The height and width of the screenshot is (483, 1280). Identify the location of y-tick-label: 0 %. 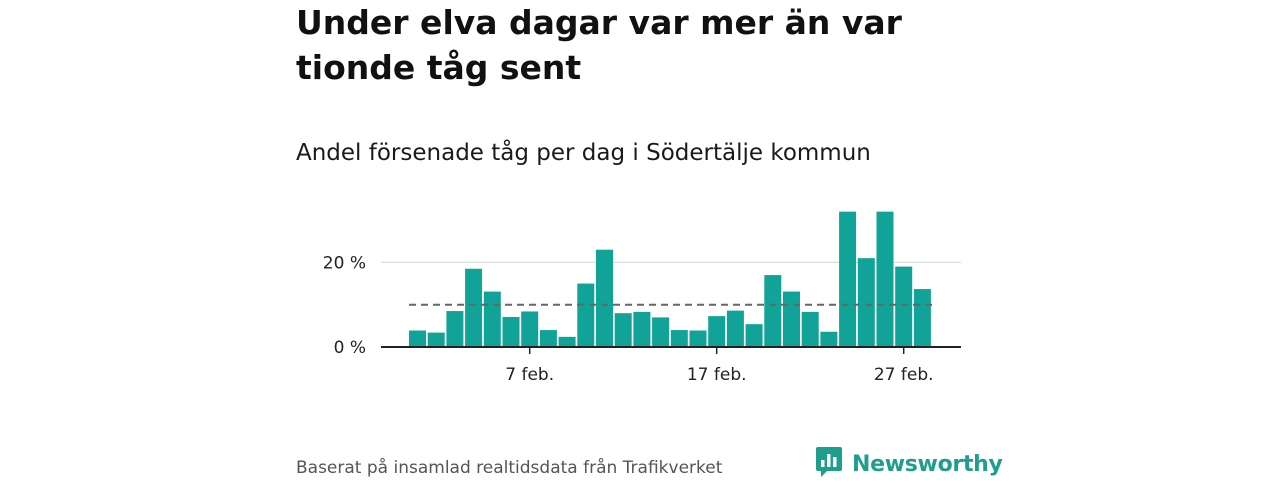
(350, 348).